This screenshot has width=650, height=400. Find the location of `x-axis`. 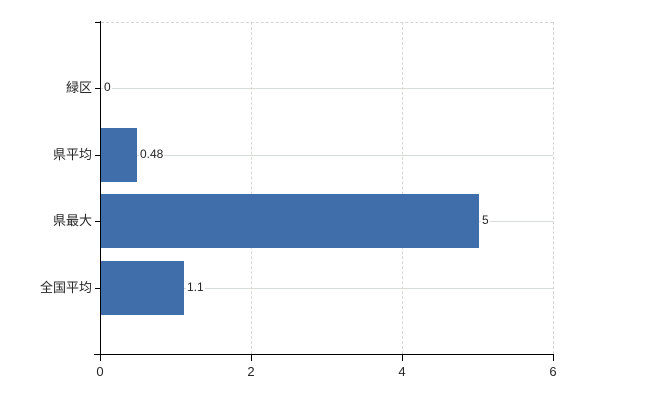

x-axis is located at coordinates (324, 354).